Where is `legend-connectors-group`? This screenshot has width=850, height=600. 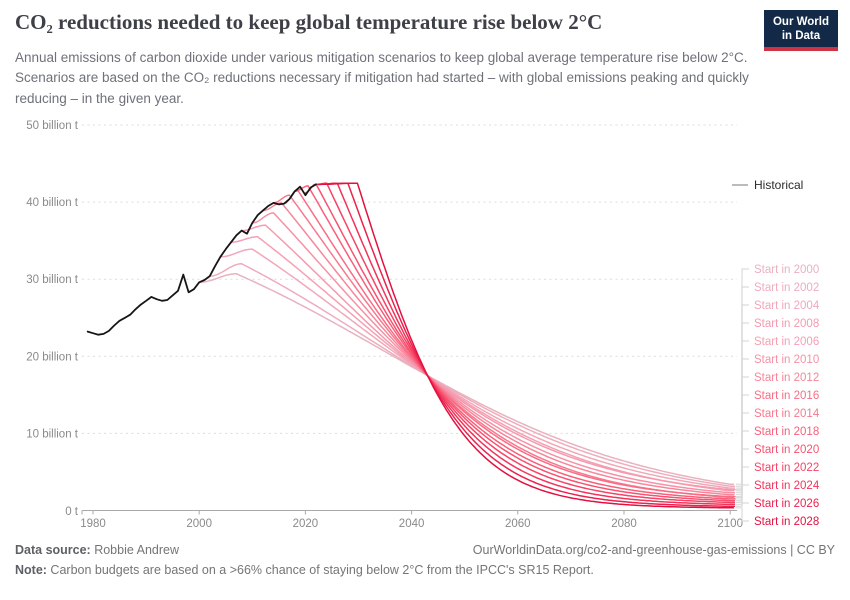
legend-connectors-group is located at coordinates (742, 395).